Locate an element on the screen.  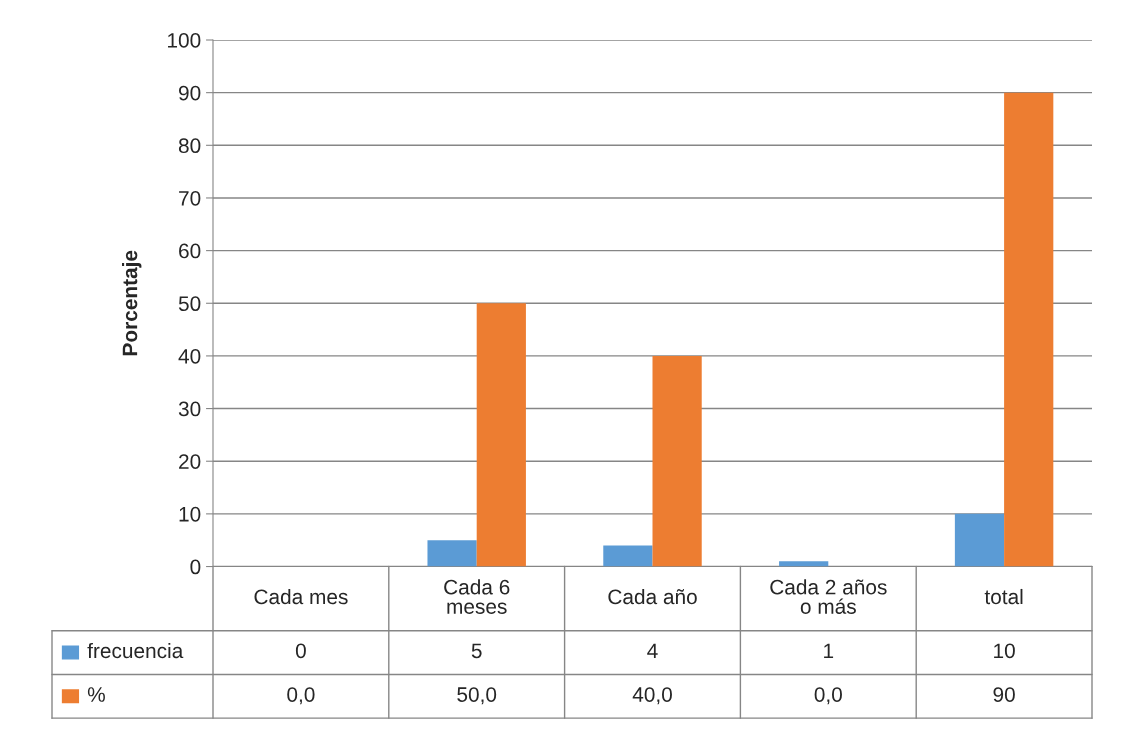
y-tick-label: 60 is located at coordinates (190, 251).